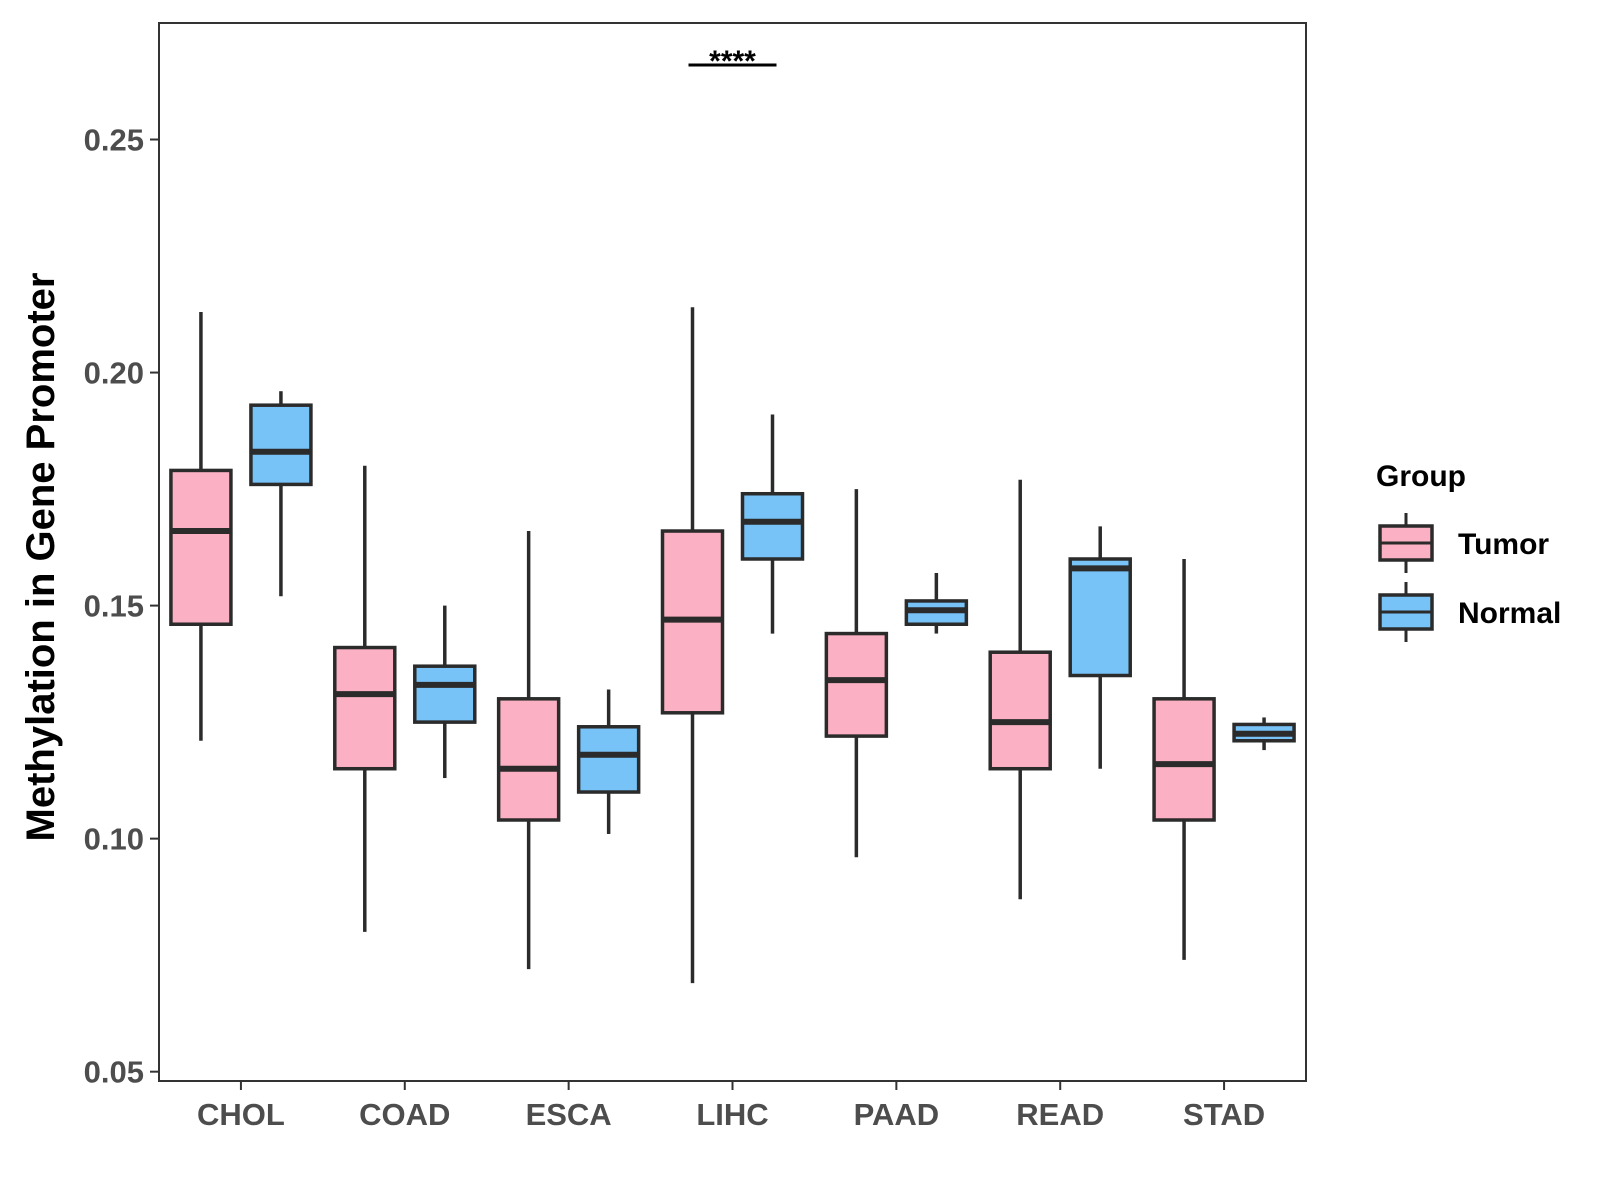  What do you see at coordinates (1224, 1114) in the screenshot?
I see `x-tick-label-stad: STAD` at bounding box center [1224, 1114].